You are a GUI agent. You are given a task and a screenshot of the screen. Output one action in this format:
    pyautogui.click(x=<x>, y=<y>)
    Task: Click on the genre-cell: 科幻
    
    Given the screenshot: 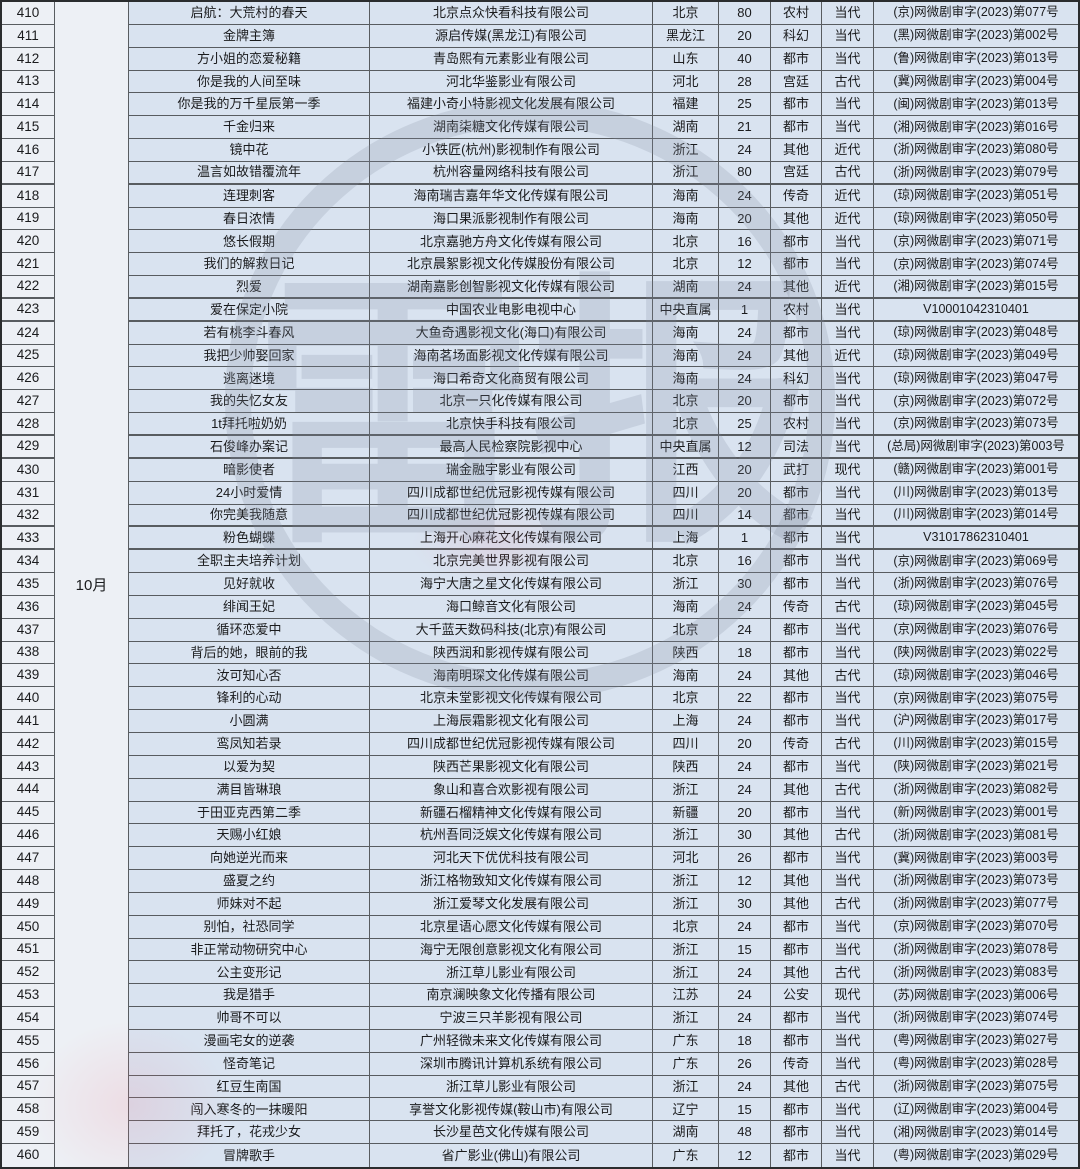 What is the action you would take?
    pyautogui.click(x=796, y=379)
    